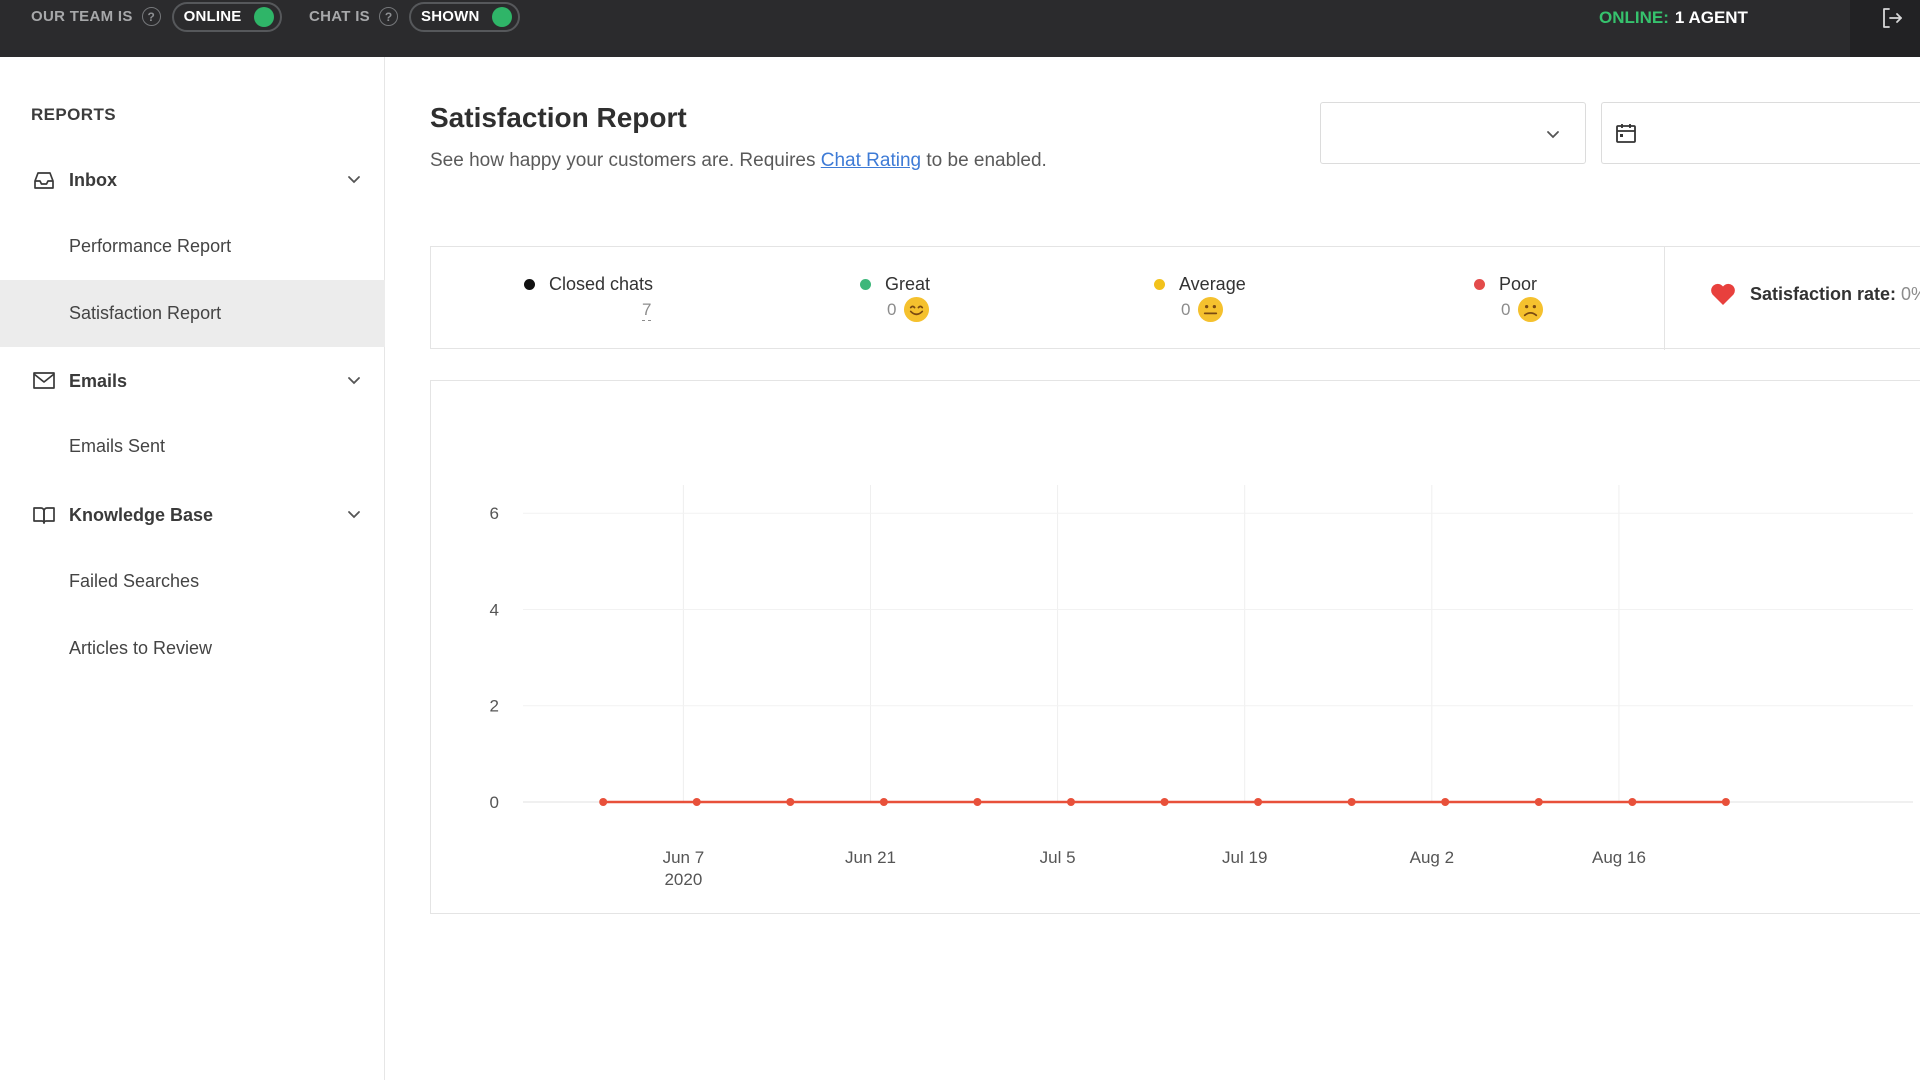 The image size is (1920, 1080). Describe the element at coordinates (117, 446) in the screenshot. I see `sidebar-item-label: Emails Sent` at that location.